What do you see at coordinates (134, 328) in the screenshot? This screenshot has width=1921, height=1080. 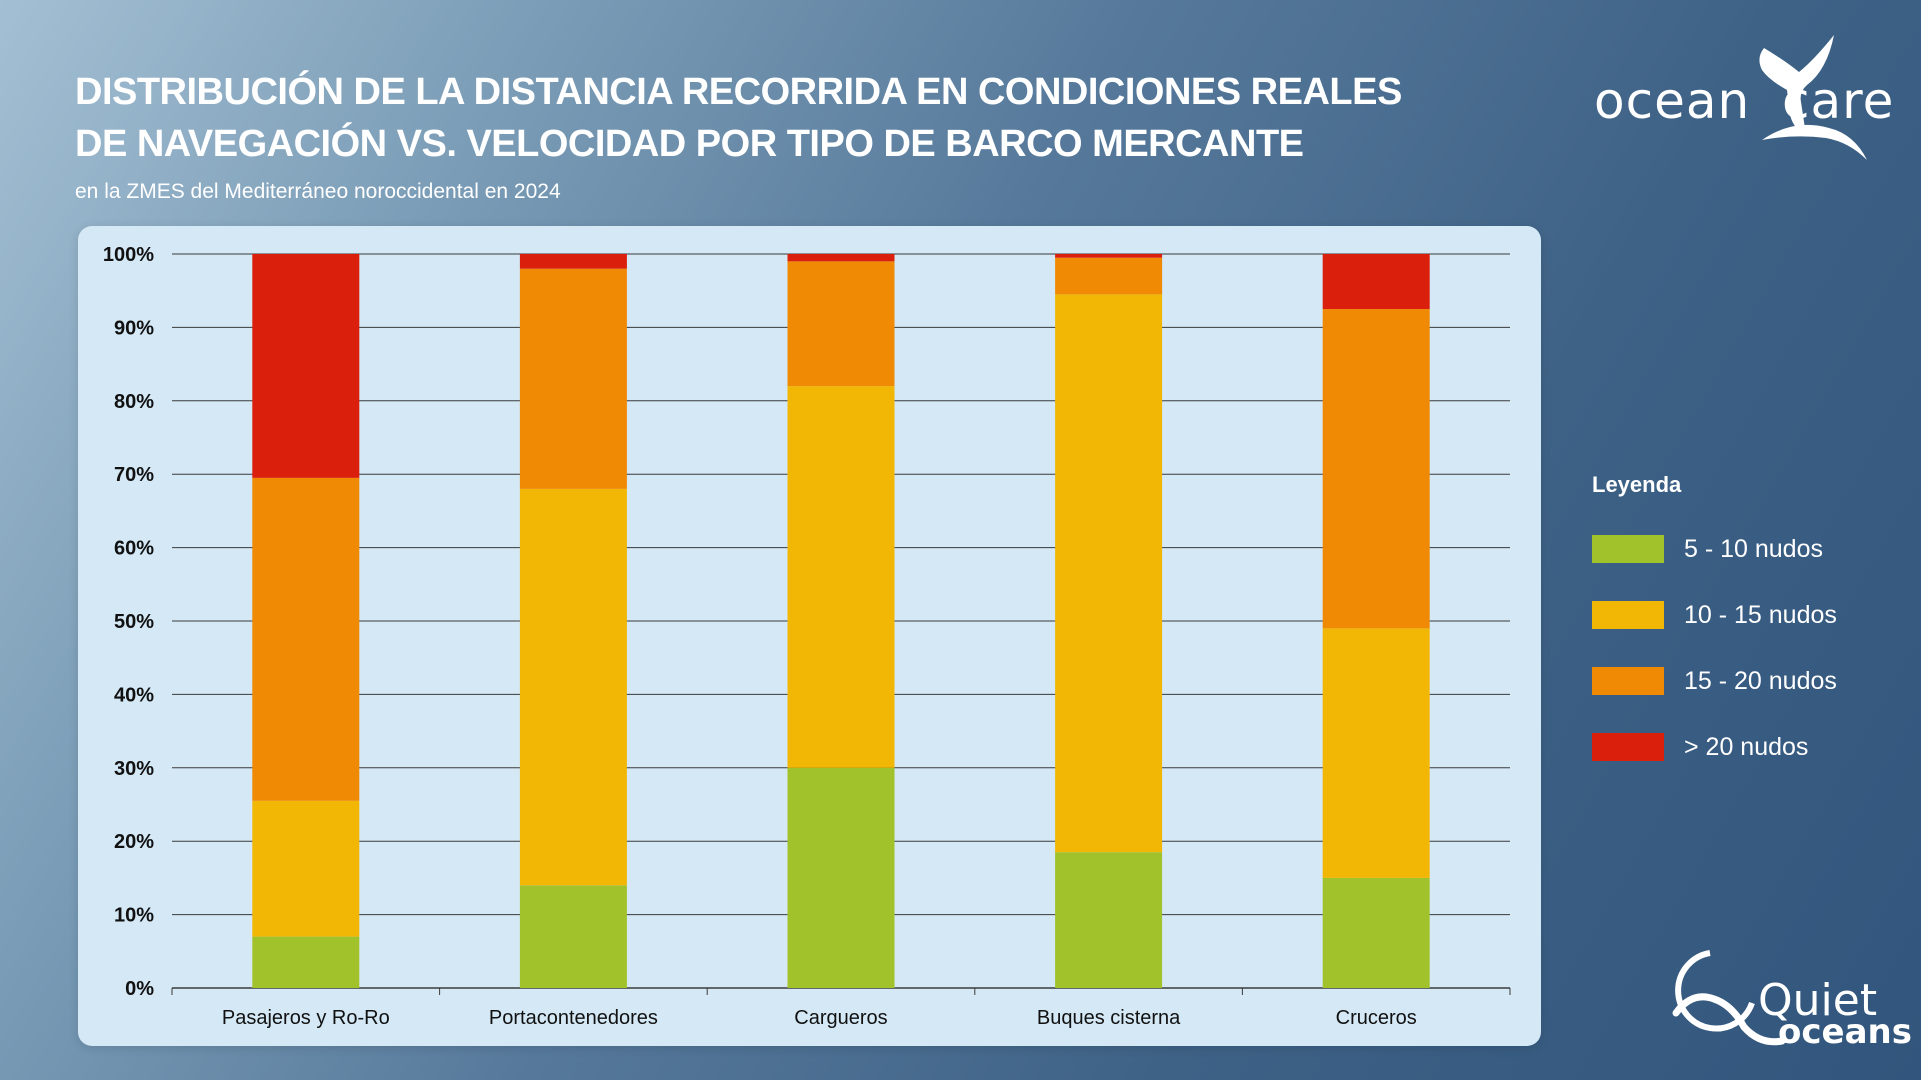 I see `y-tick-label: 90%` at bounding box center [134, 328].